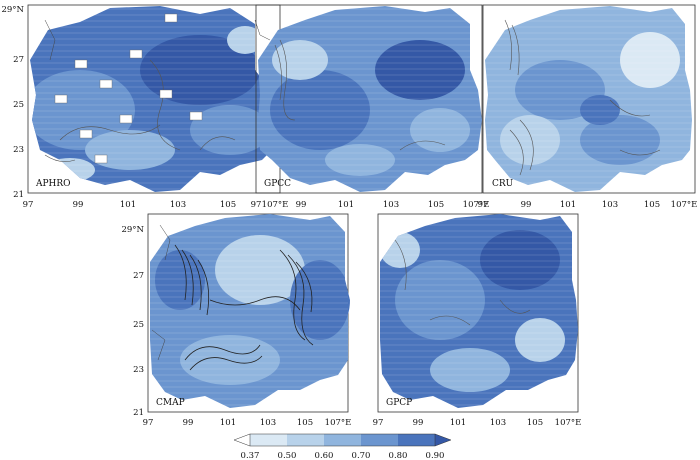 The image size is (700, 460). I want to click on panel-cru: CRU 97 99 101 103 105 107°E, so click(588, 107).